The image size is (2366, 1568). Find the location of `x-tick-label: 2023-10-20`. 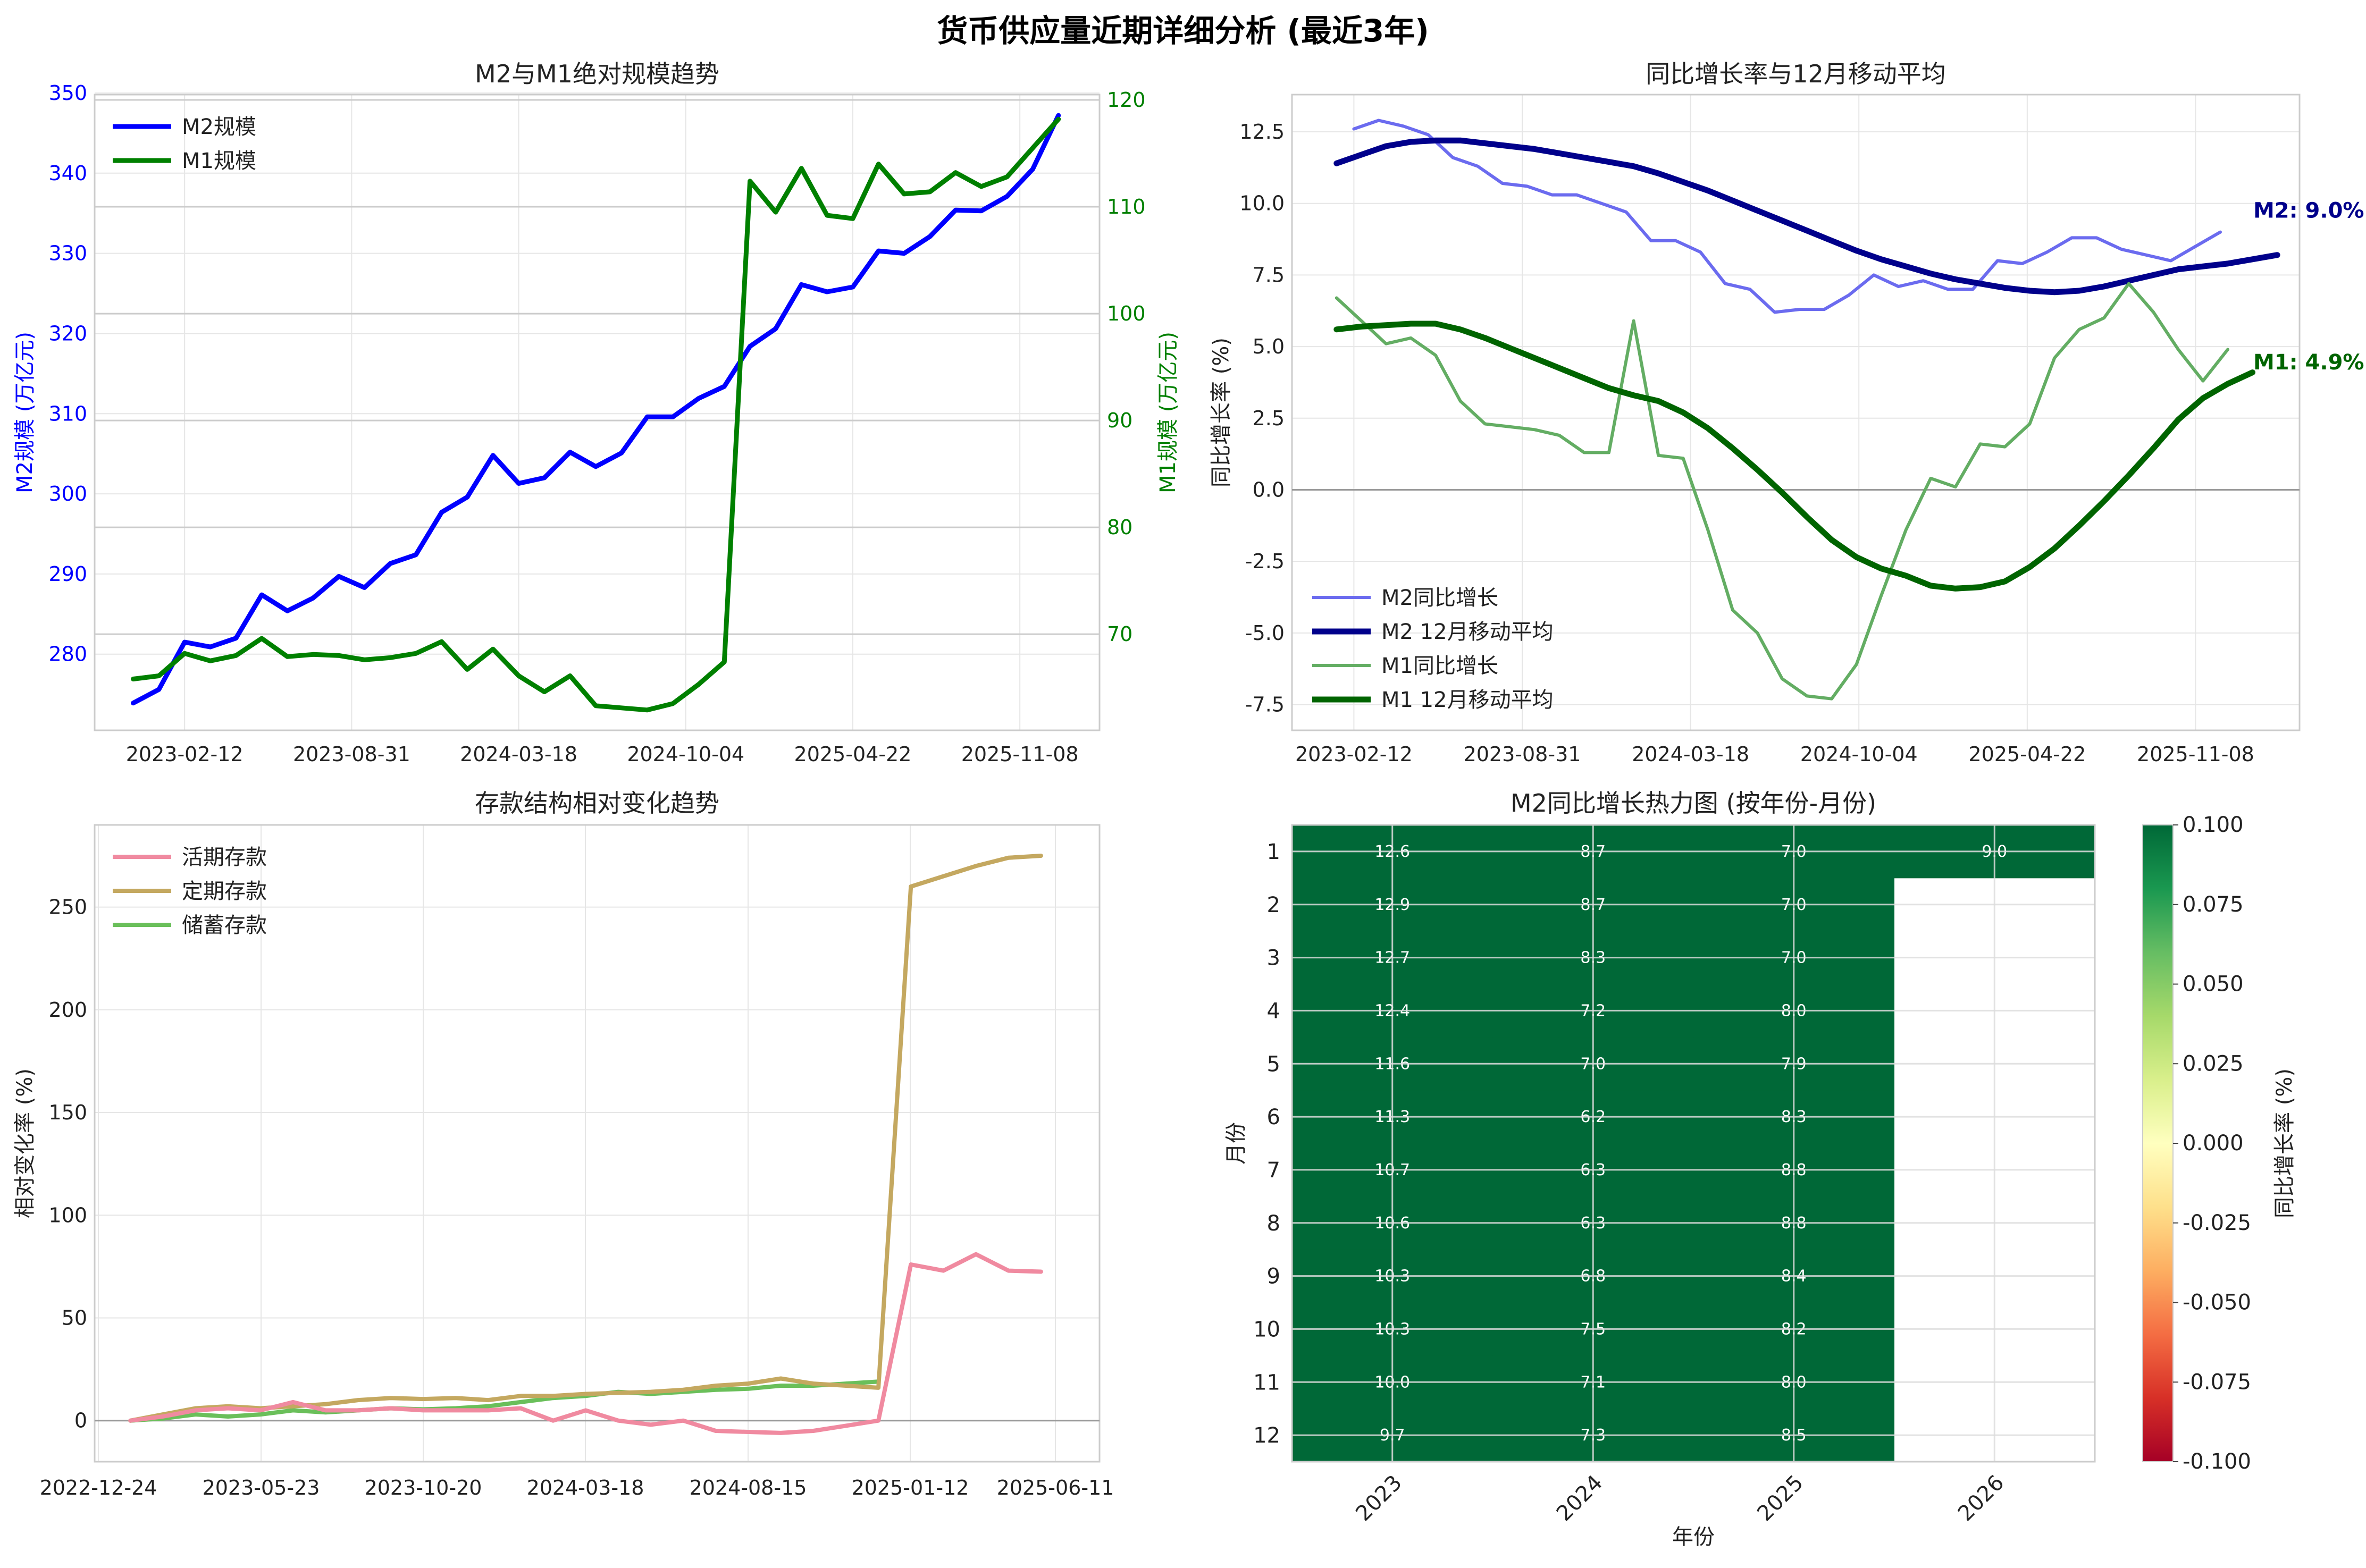

x-tick-label: 2023-10-20 is located at coordinates (423, 1487).